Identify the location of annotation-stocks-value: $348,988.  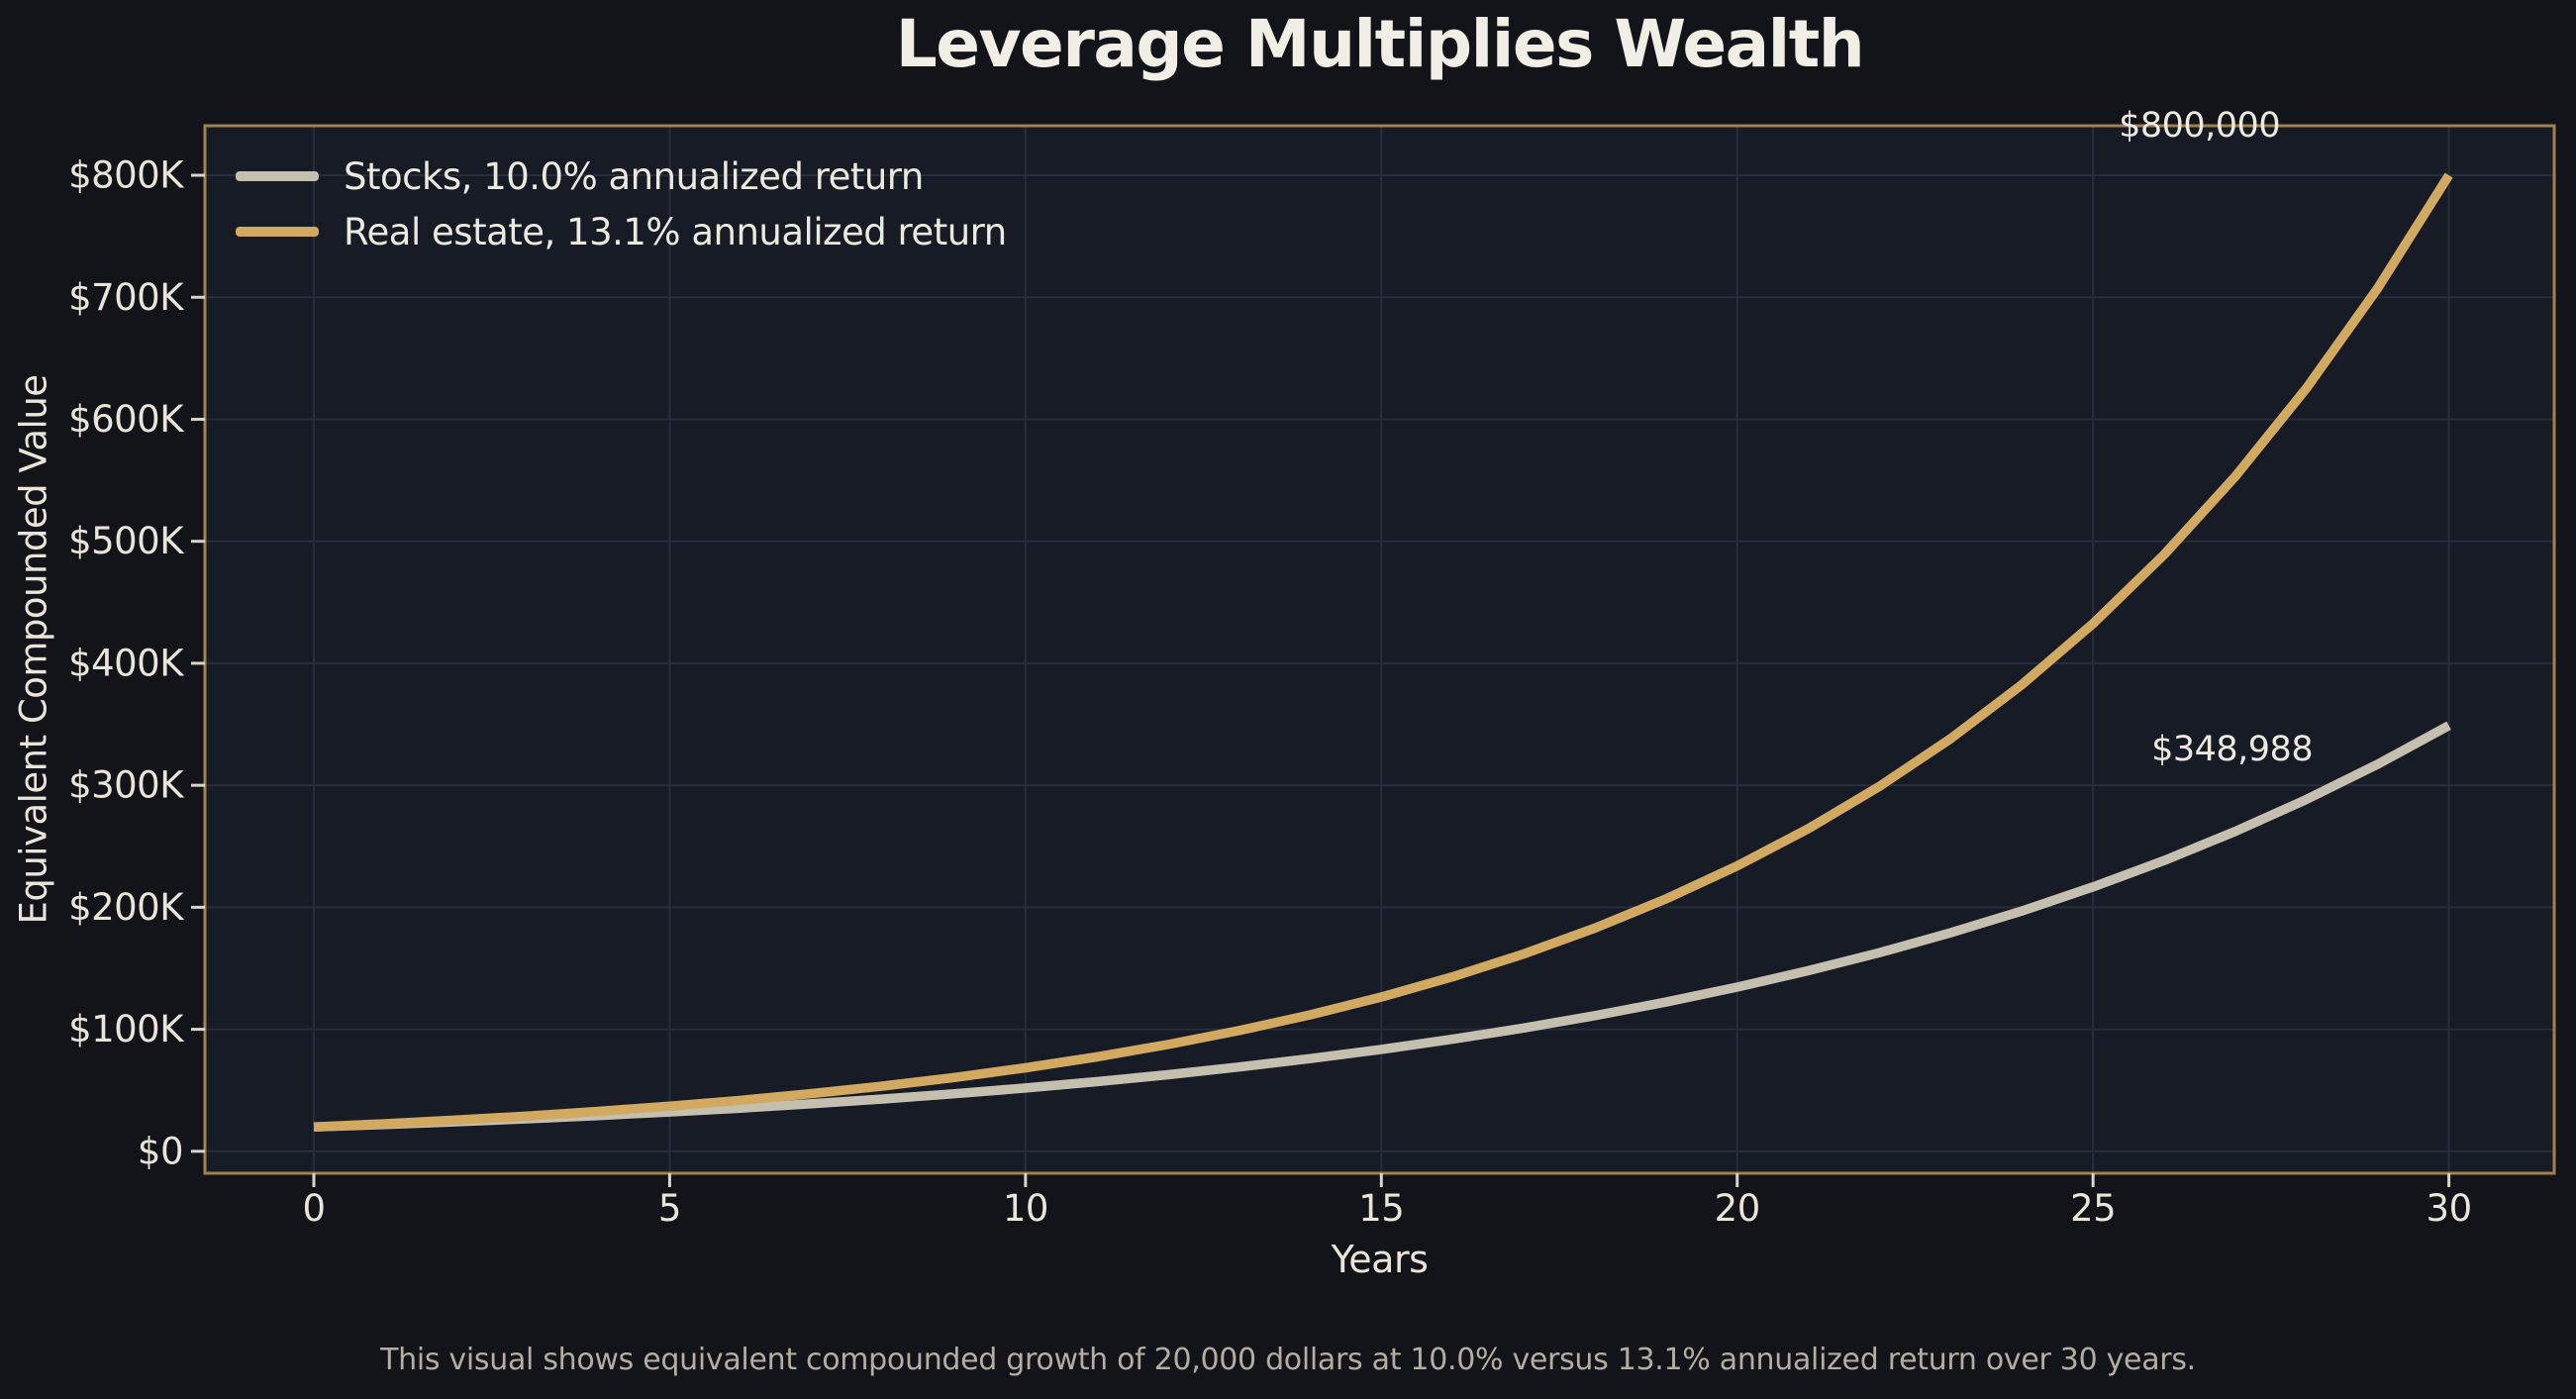
(2232, 749).